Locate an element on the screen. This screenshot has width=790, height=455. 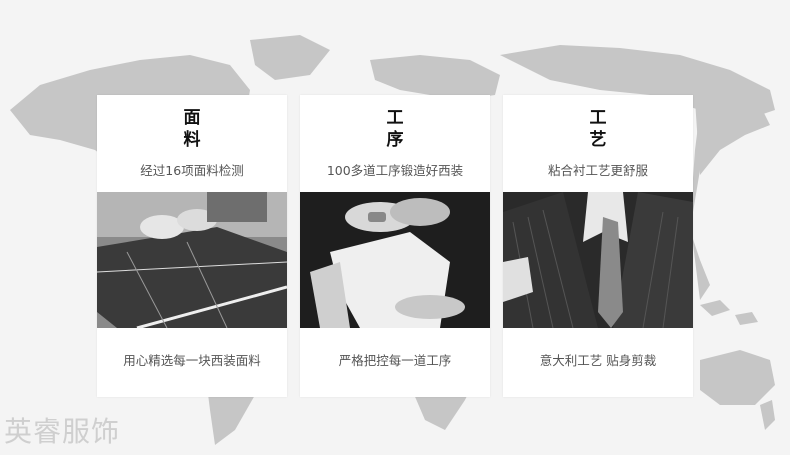
card-title: 面 料 is located at coordinates (192, 129).